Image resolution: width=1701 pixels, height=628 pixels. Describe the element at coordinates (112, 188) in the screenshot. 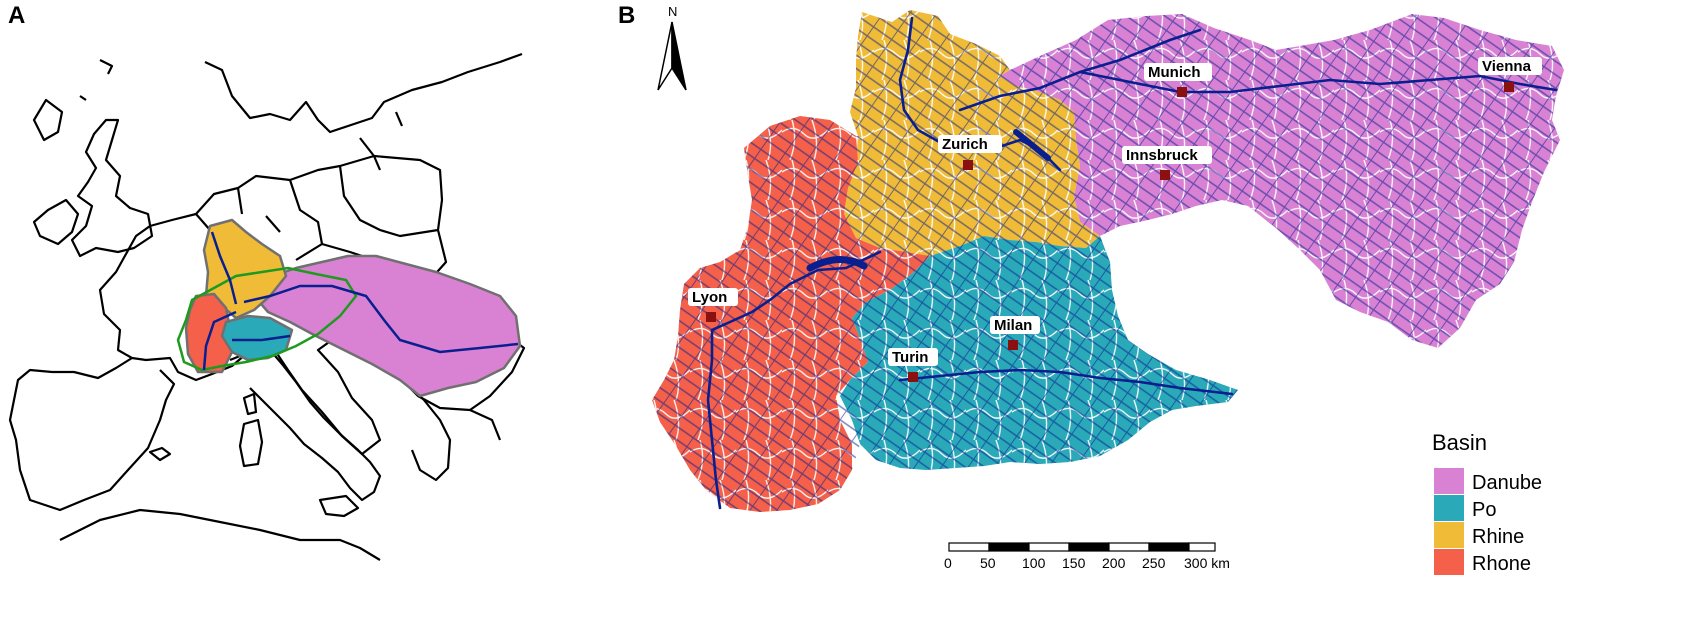

I see `british-isles-coastline` at that location.